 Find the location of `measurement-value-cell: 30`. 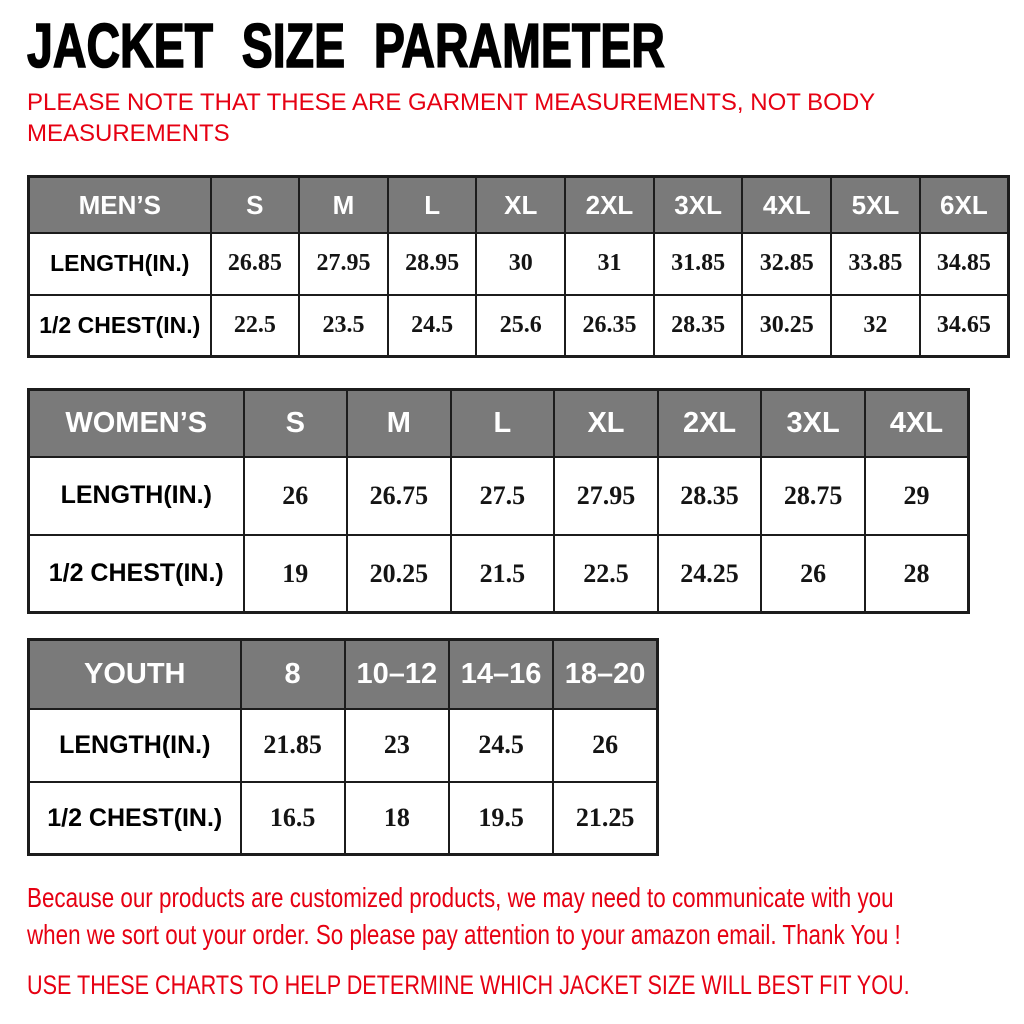

measurement-value-cell: 30 is located at coordinates (521, 263).